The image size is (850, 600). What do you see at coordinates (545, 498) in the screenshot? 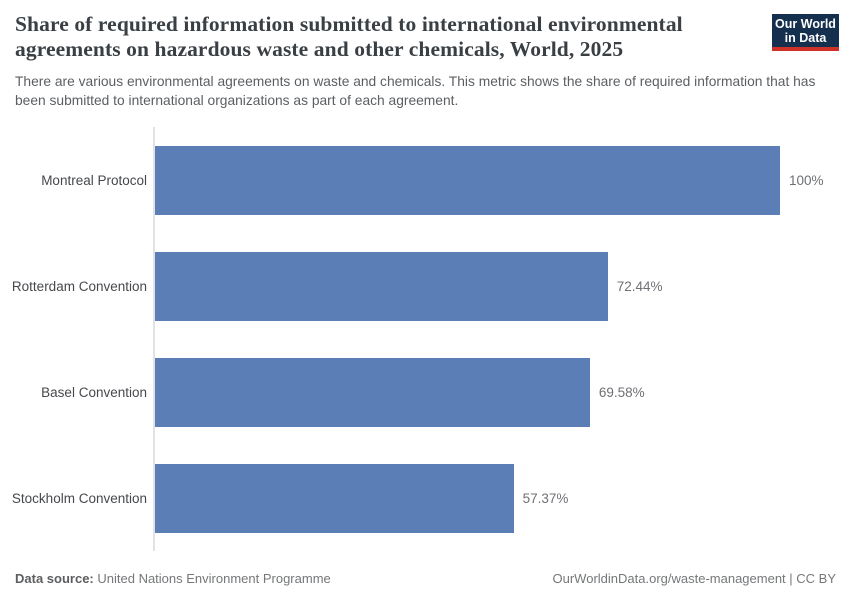
I see `value-label: 57.37%` at bounding box center [545, 498].